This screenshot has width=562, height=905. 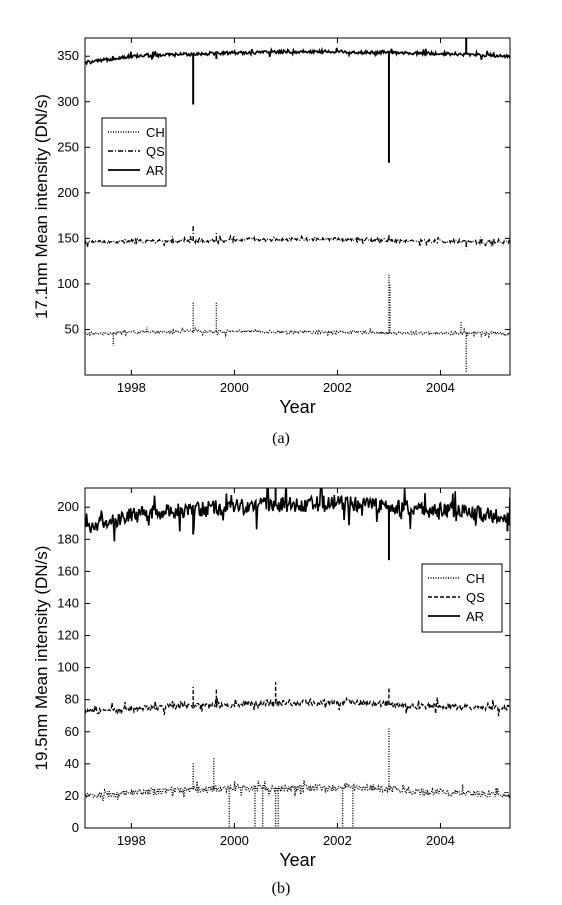 What do you see at coordinates (68, 101) in the screenshot?
I see `y-tick-label: 300` at bounding box center [68, 101].